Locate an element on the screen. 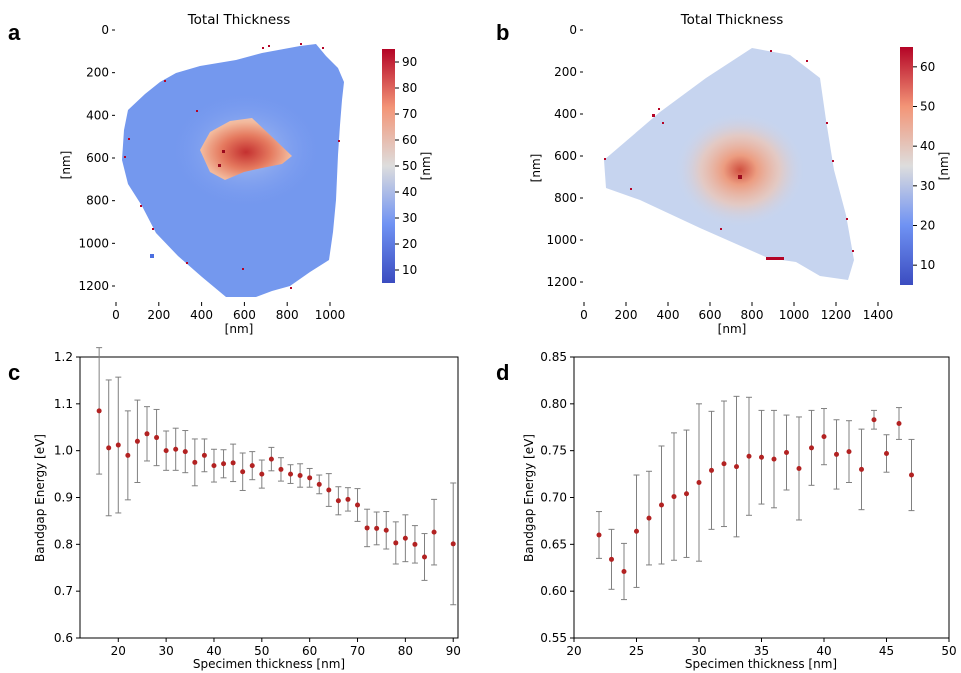 This screenshot has width=961, height=673. panel-letter-d: d is located at coordinates (502, 372).